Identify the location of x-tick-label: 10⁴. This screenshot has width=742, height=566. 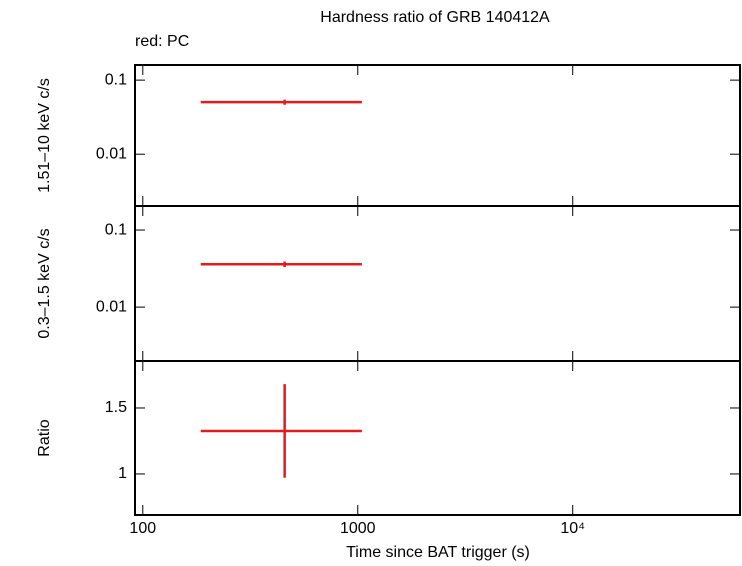
(572, 528).